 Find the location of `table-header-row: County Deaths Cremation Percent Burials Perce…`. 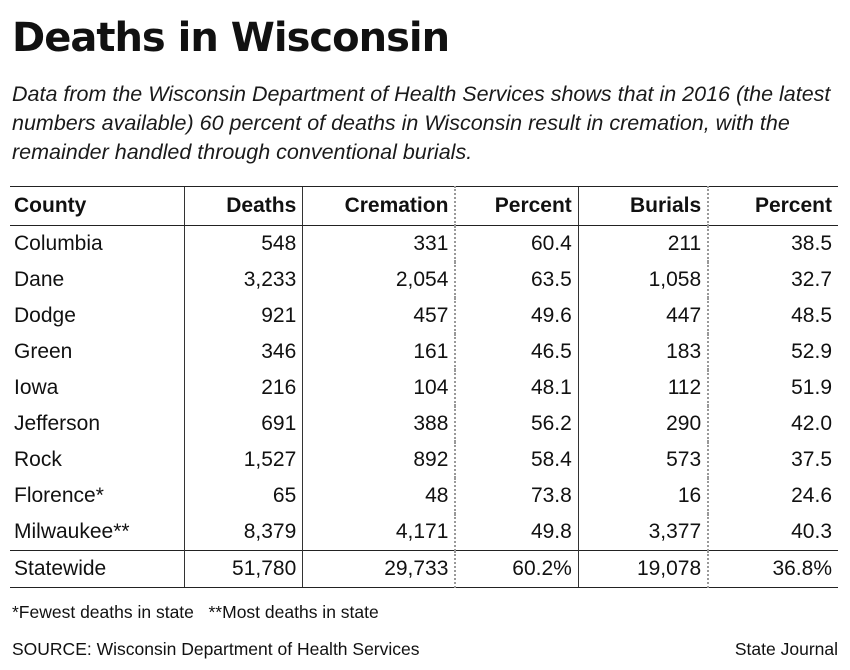

table-header-row: County Deaths Cremation Percent Burials Perce… is located at coordinates (424, 206).